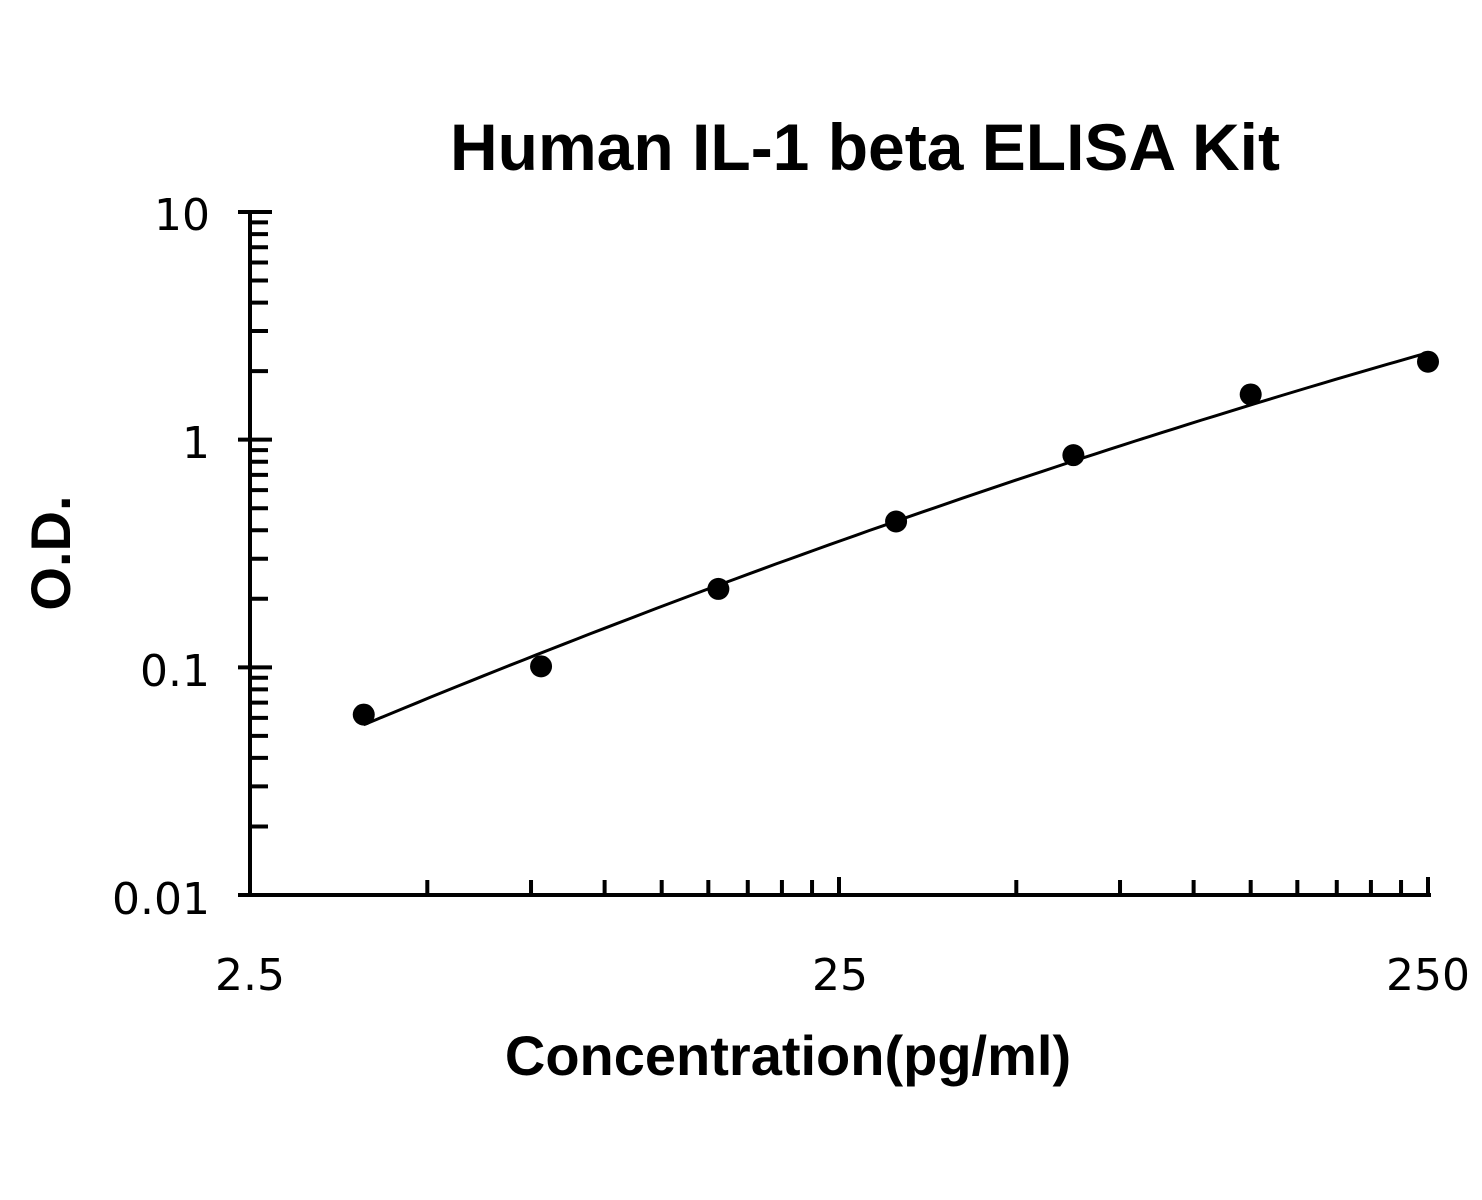  What do you see at coordinates (175, 671) in the screenshot?
I see `y-tick-label-0-1: 0.1` at bounding box center [175, 671].